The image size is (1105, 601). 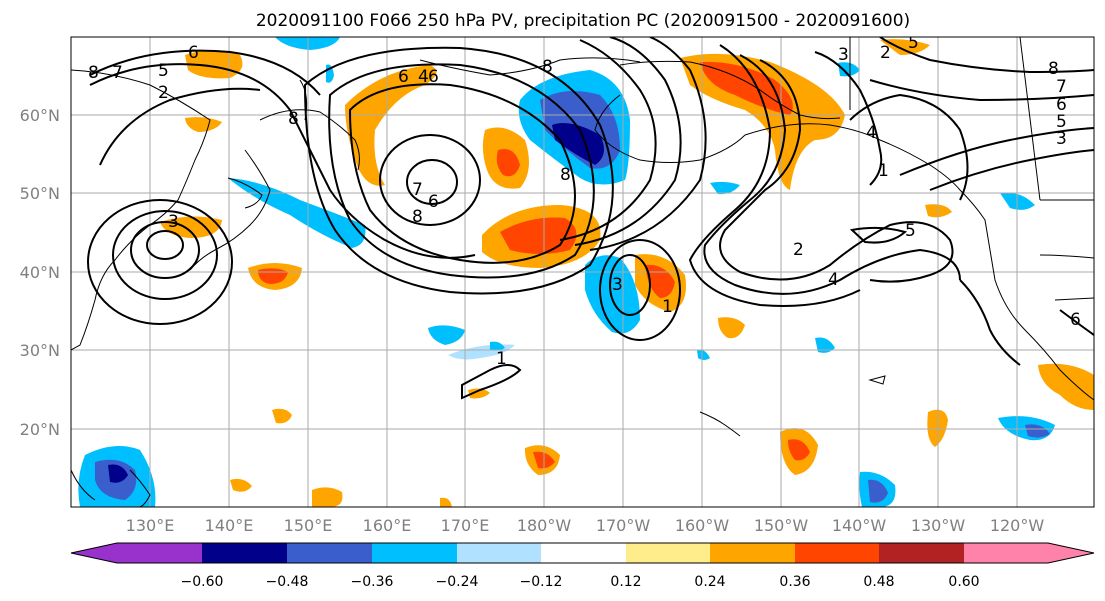 I want to click on colorbar-tick-label: −0.60, so click(x=202, y=582).